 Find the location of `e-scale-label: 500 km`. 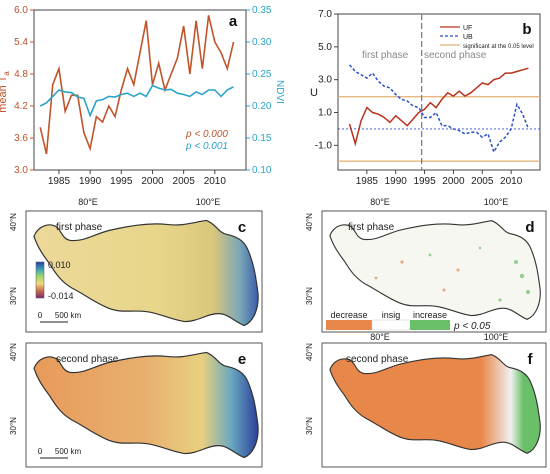

e-scale-label: 500 km is located at coordinates (68, 451).